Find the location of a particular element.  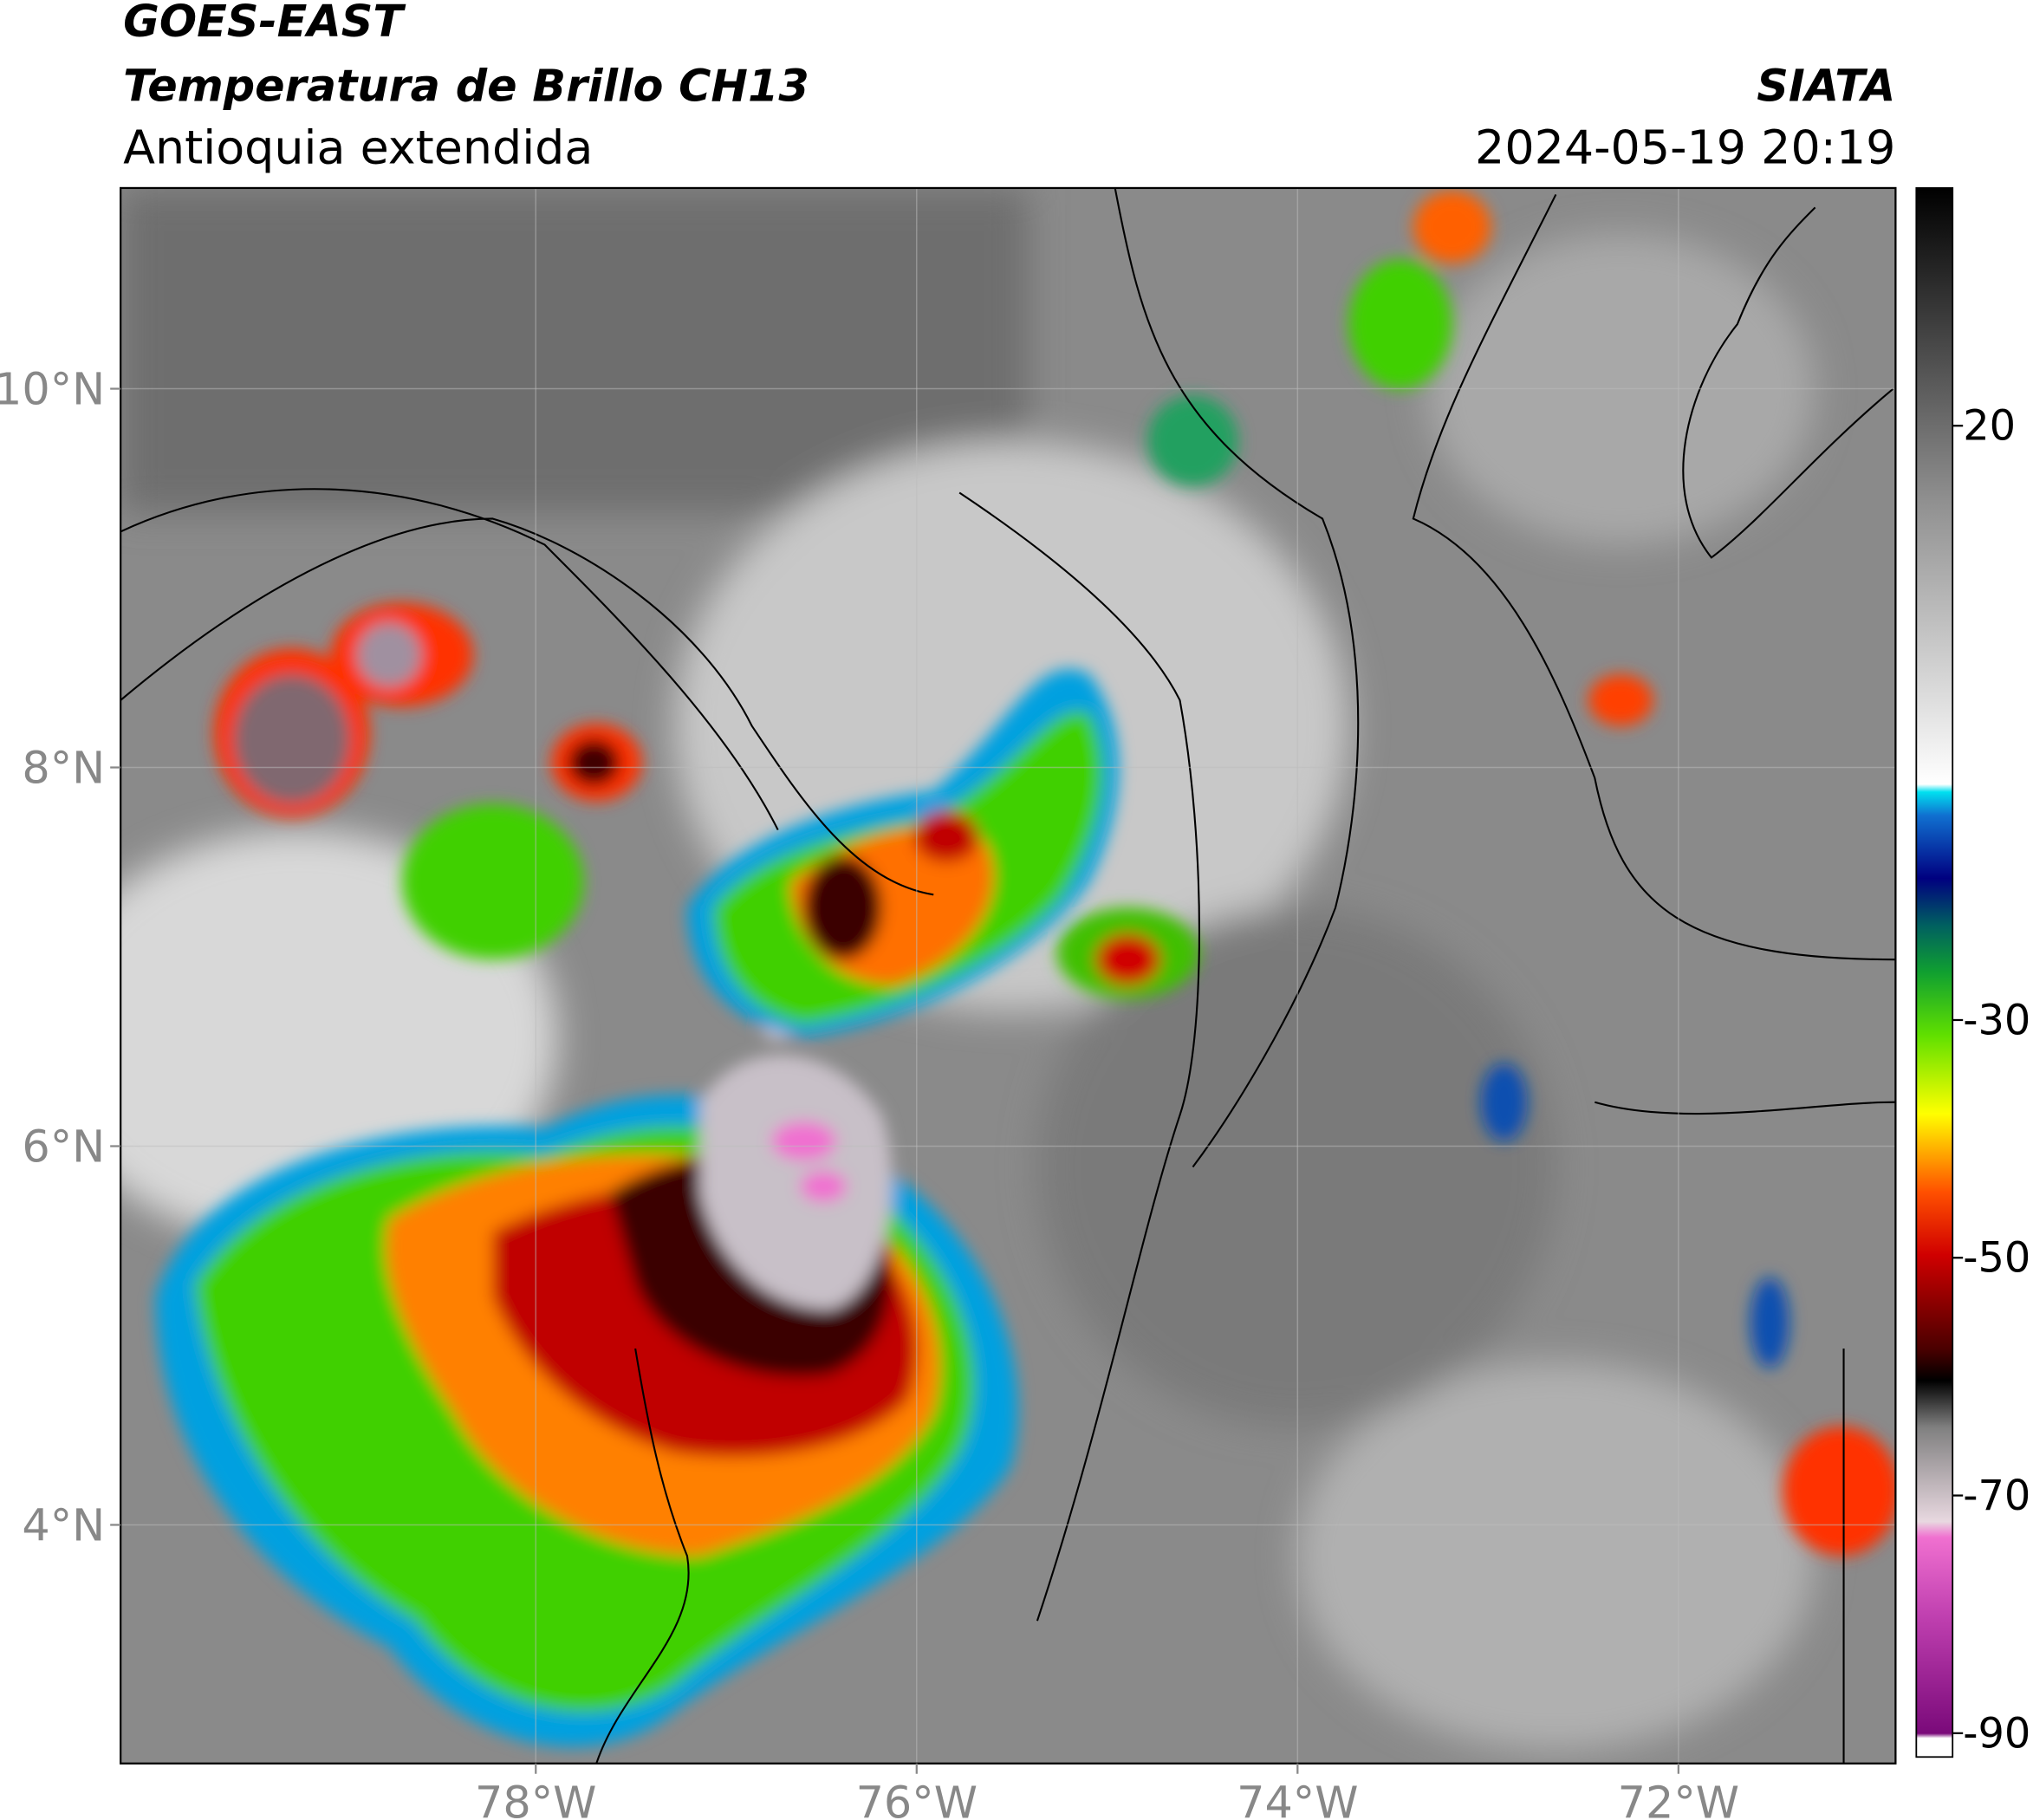

x-tick-label: 78°W is located at coordinates (535, 1799).